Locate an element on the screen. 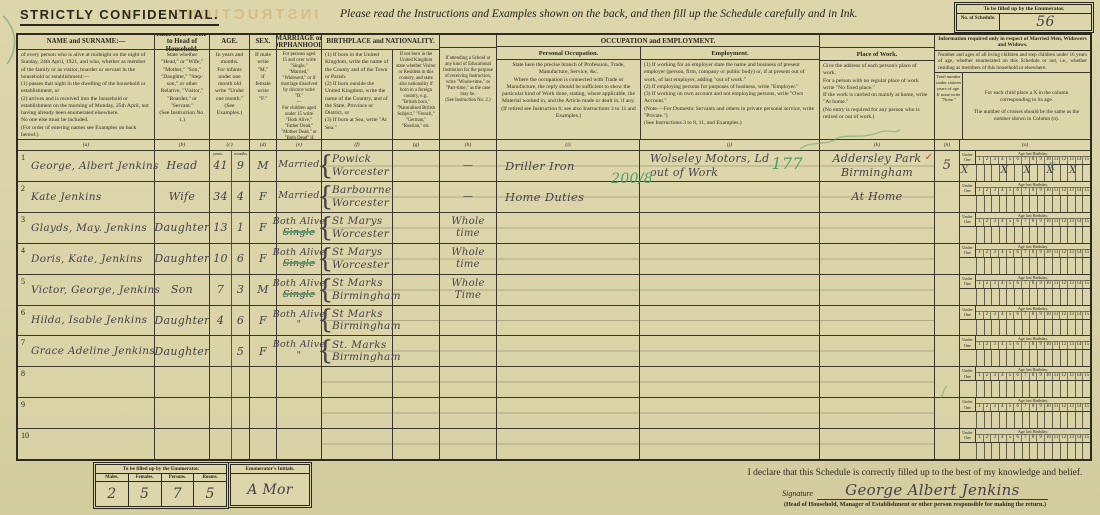 The image size is (1100, 515). age-grid-number: 13 is located at coordinates (1070, 315).